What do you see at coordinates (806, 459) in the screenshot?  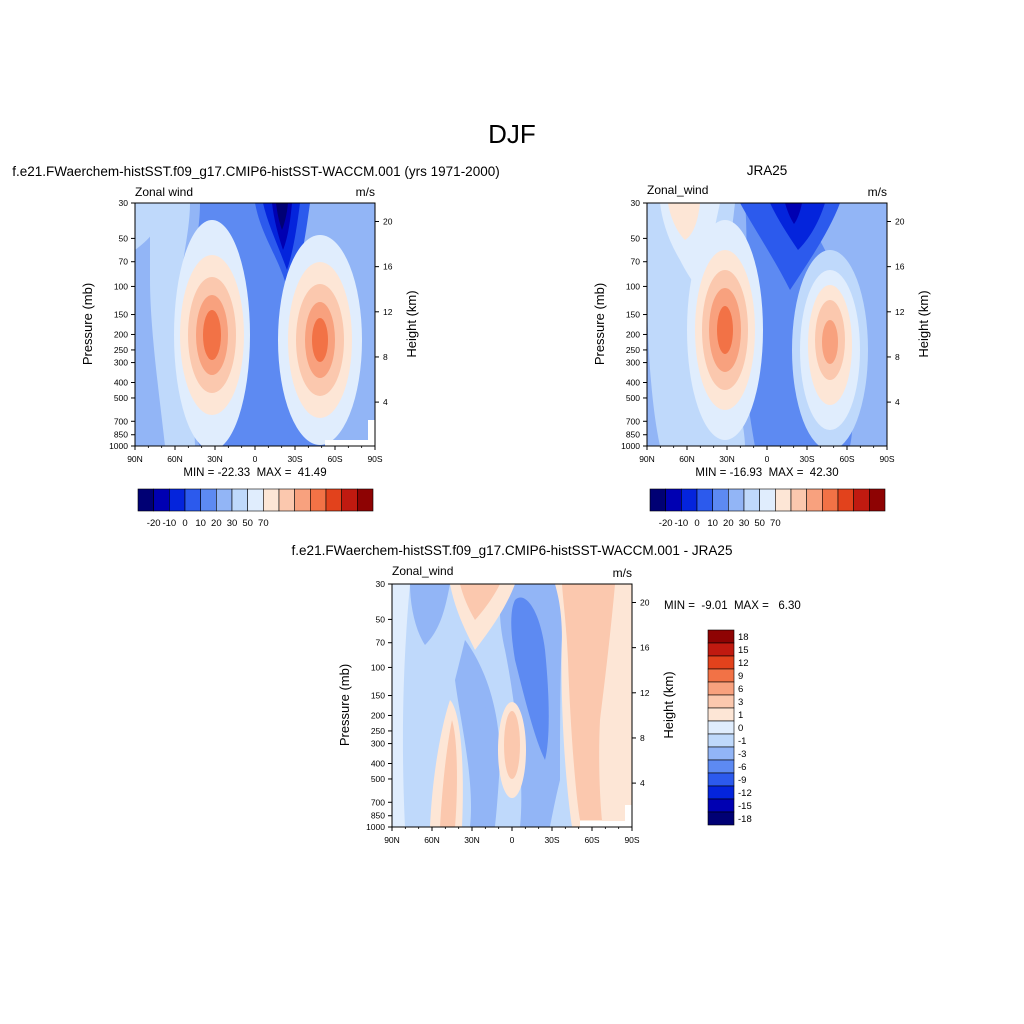 I see `obs-xtick-label: 30S` at bounding box center [806, 459].